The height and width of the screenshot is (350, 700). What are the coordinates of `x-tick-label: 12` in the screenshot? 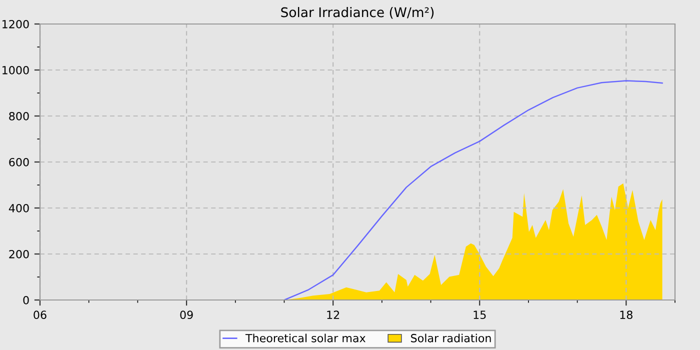 It's located at (333, 314).